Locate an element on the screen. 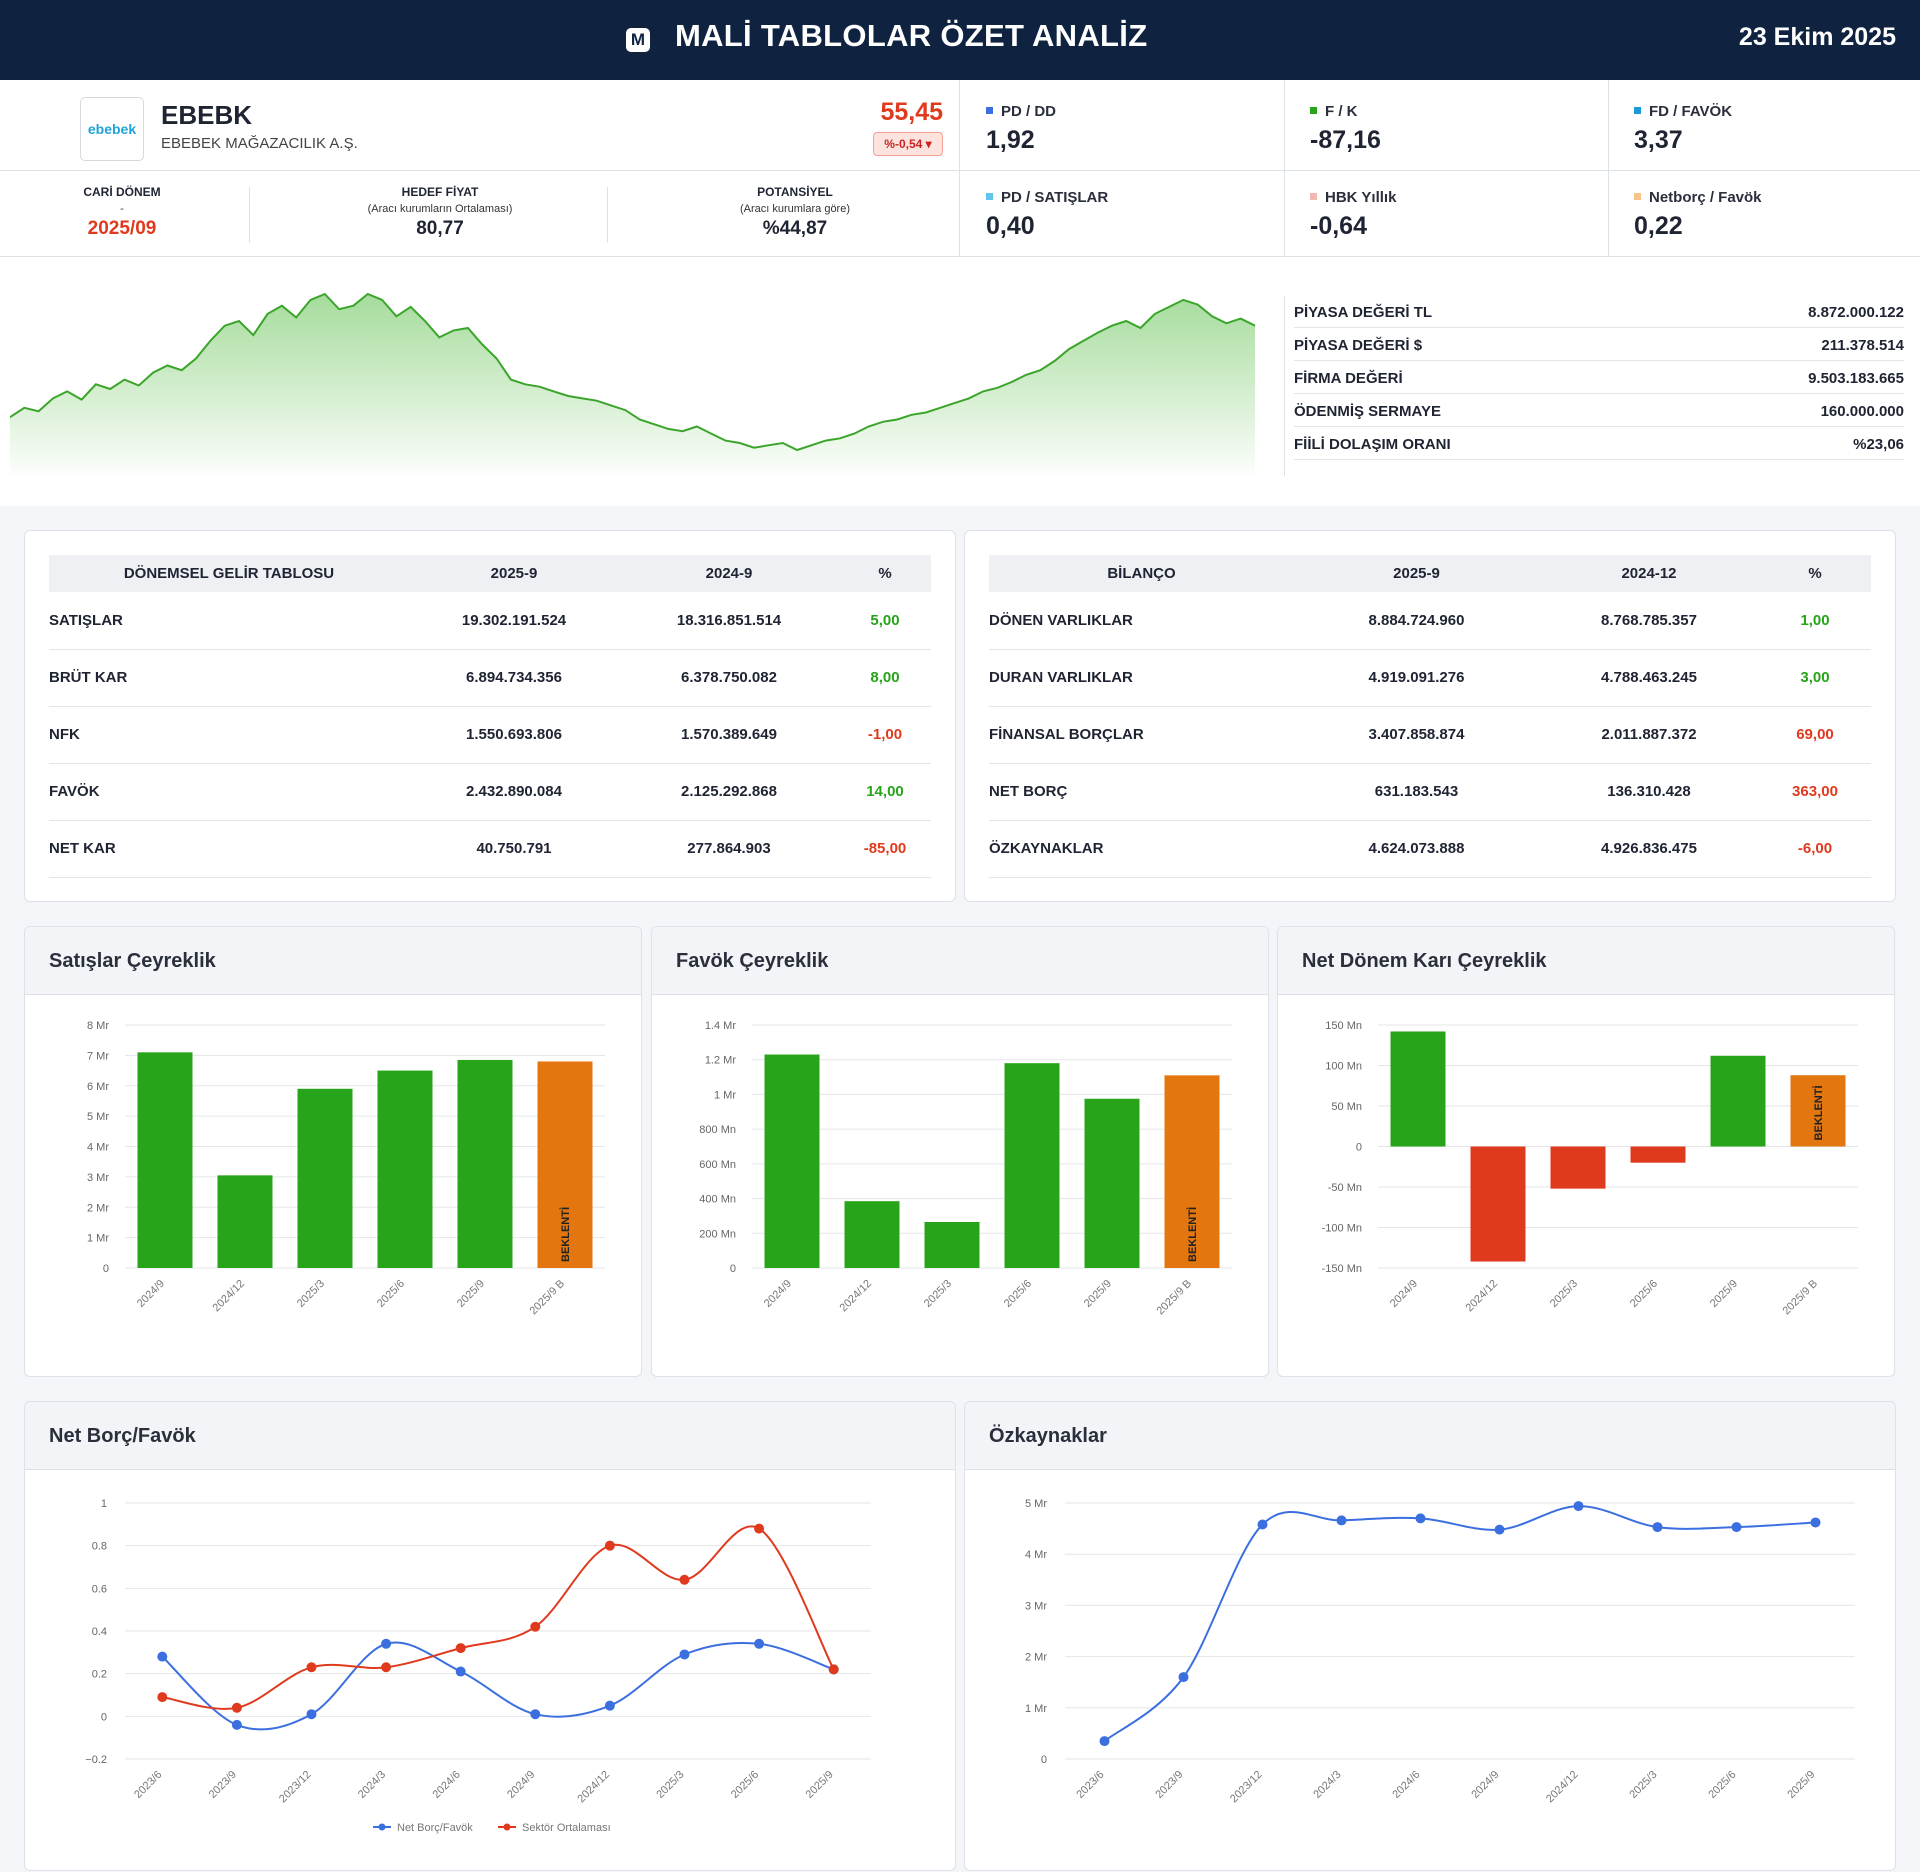 This screenshot has height=1872, width=1920. cell-value: 40.750.791 is located at coordinates (514, 849).